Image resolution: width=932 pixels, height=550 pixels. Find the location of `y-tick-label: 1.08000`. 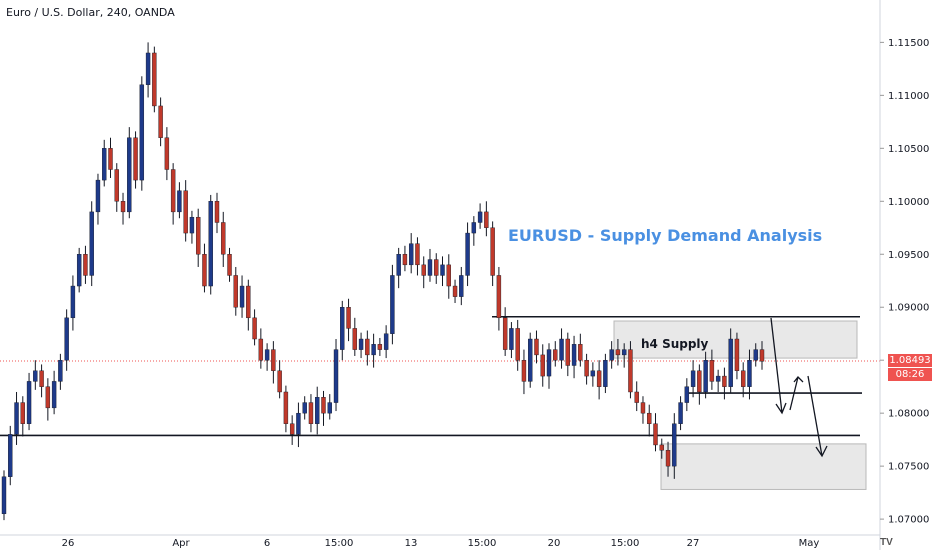

y-tick-label: 1.08000 is located at coordinates (908, 414).